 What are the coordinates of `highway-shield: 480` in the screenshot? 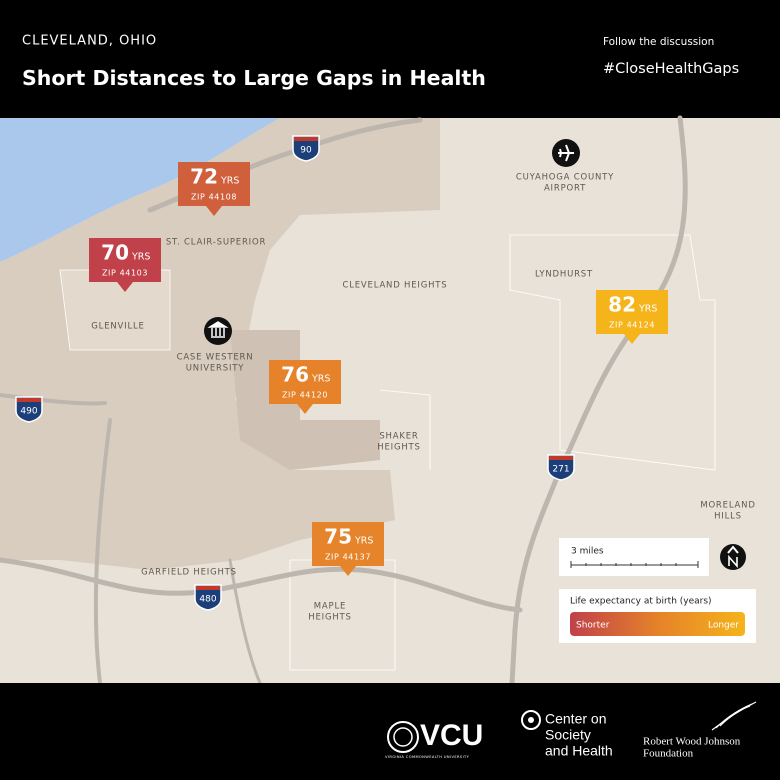 It's located at (208, 597).